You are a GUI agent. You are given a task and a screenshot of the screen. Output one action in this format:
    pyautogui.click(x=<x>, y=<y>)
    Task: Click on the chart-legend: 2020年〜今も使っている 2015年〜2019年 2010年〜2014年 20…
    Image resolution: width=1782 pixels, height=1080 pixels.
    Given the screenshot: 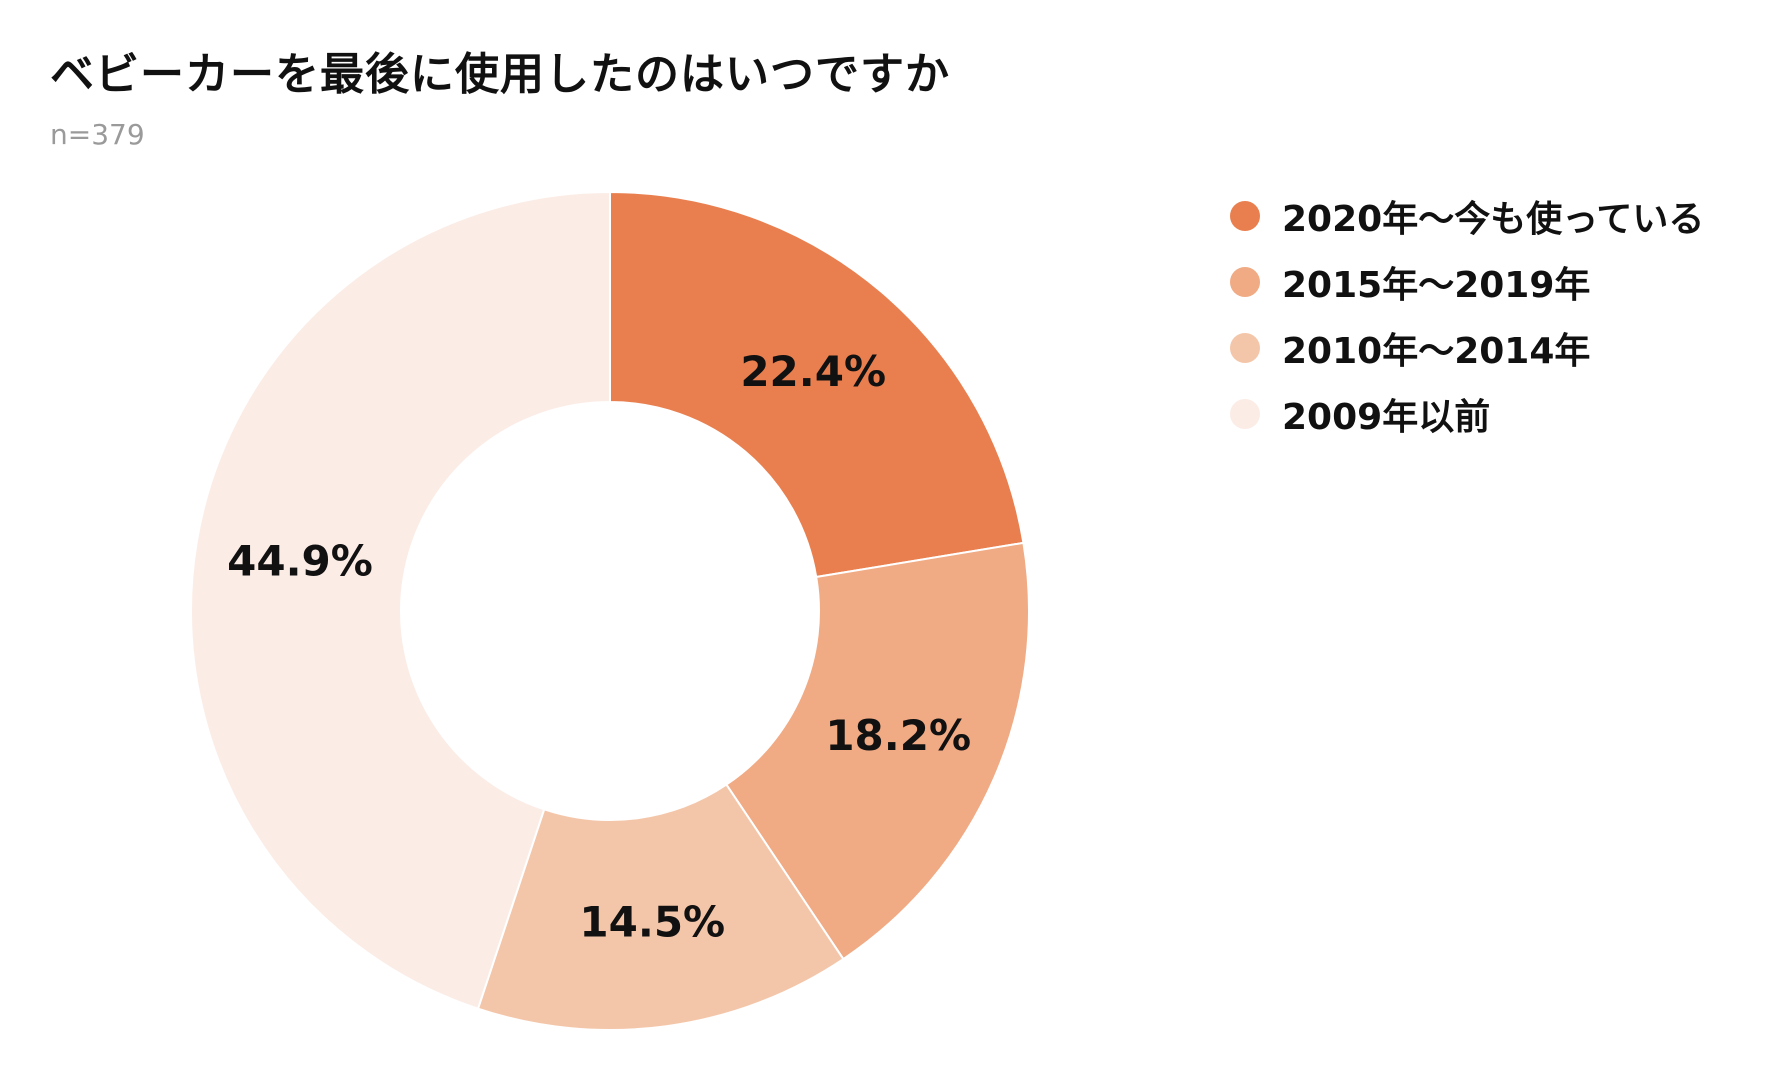 What is the action you would take?
    pyautogui.click(x=1467, y=315)
    